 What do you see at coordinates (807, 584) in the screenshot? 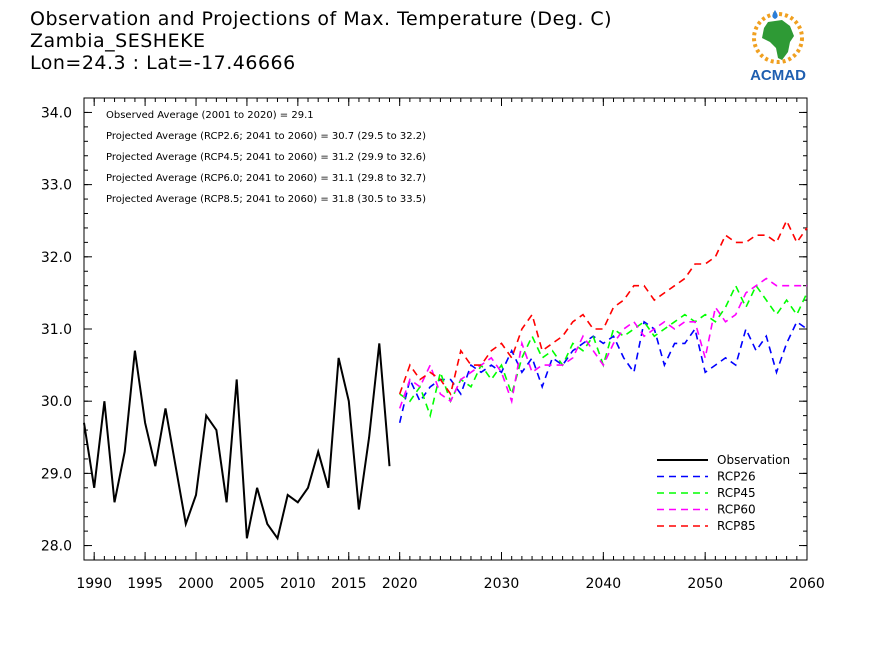
I see `x-tick-label: 2060` at bounding box center [807, 584].